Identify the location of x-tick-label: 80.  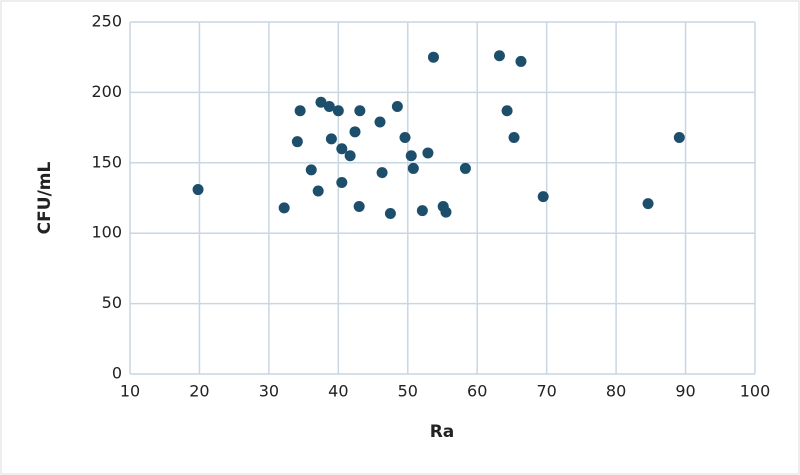
(616, 391).